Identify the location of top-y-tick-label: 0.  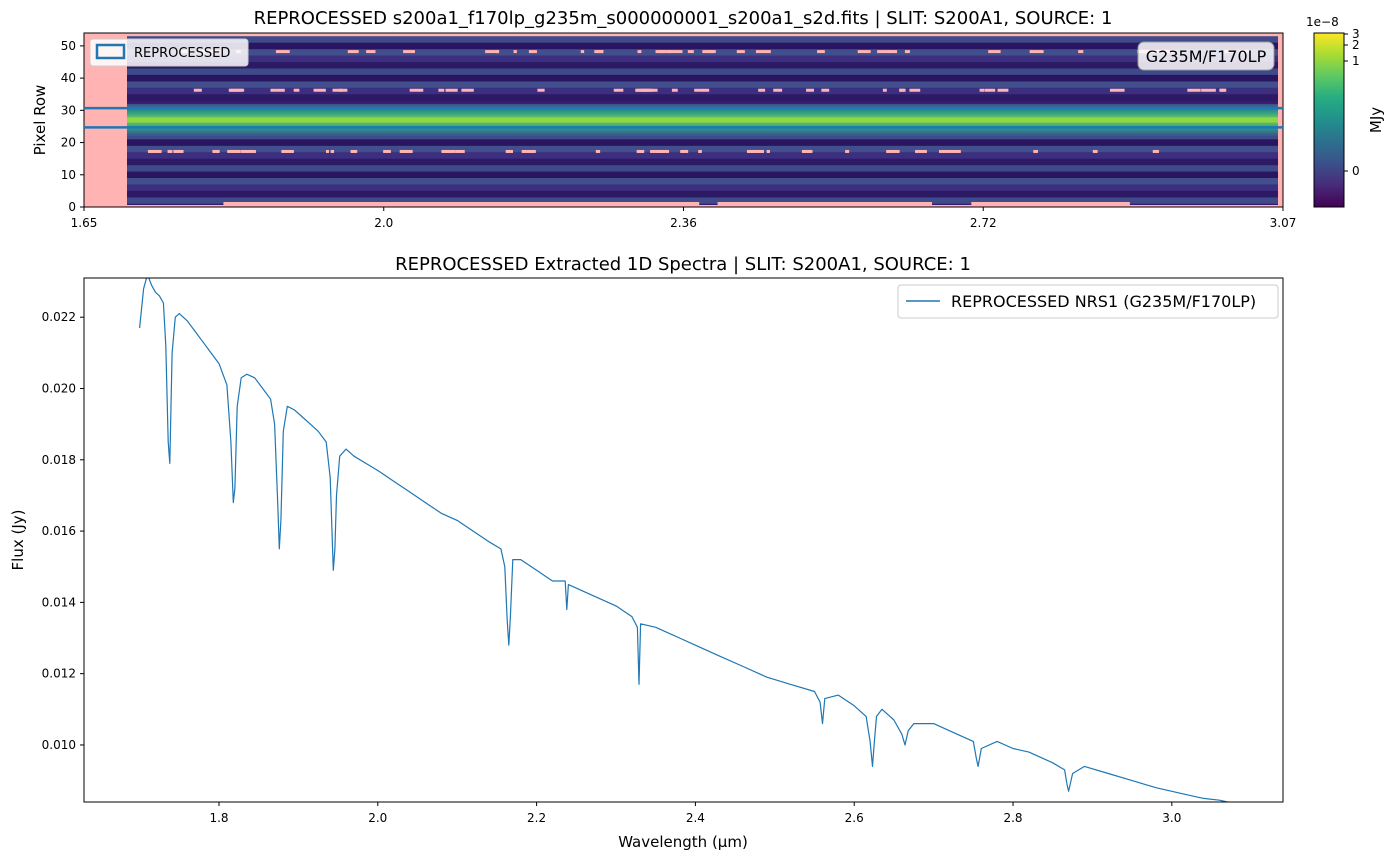
(72, 207).